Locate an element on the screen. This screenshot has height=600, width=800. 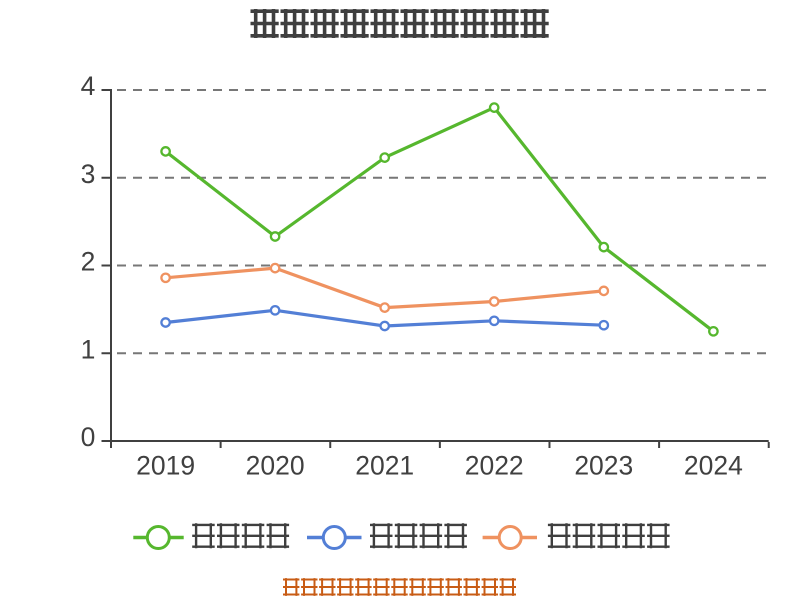
svg-text: 2023 is located at coordinates (603, 466).